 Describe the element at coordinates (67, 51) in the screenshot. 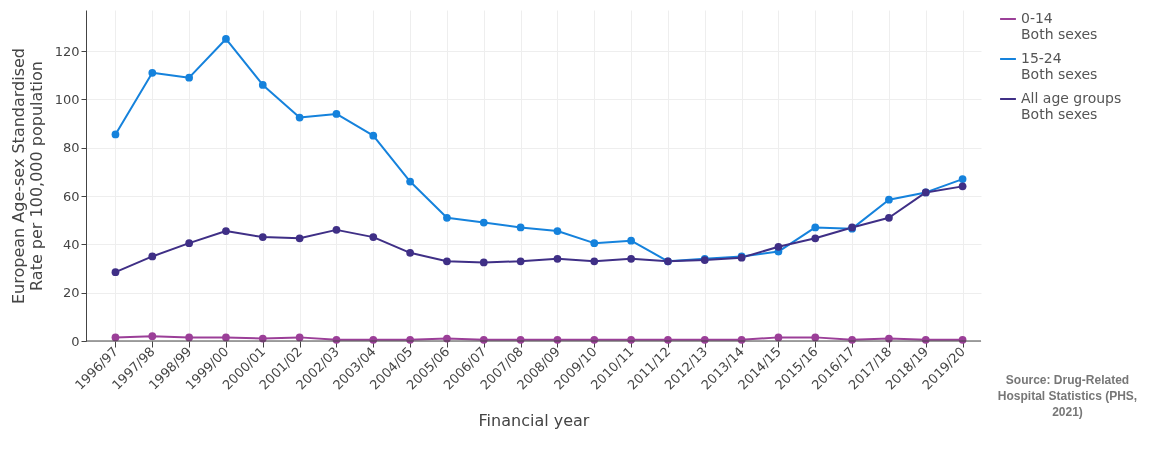

I see `y-tick-label: 120` at that location.